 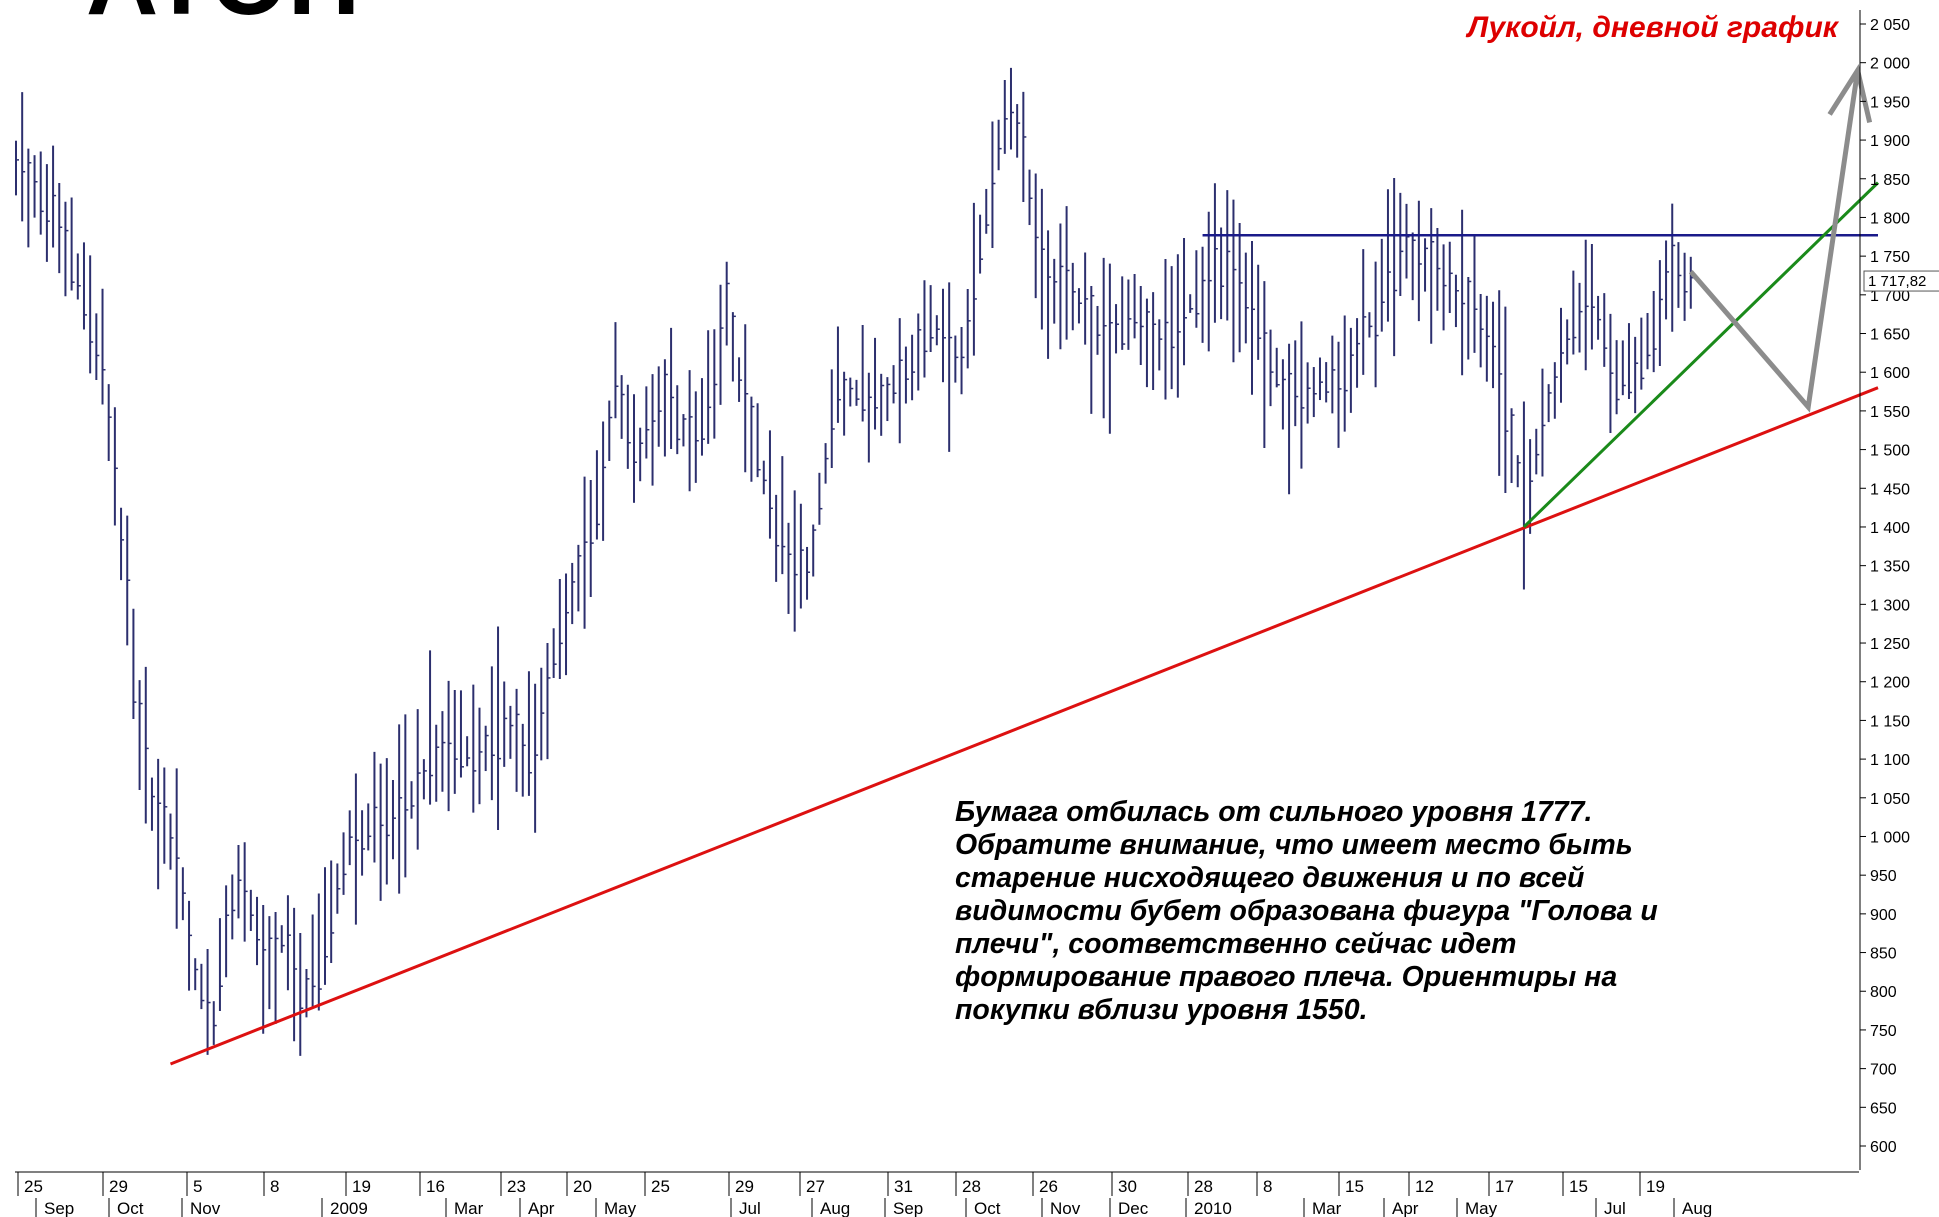 What do you see at coordinates (435, 1186) in the screenshot?
I see `x-day-label: 16` at bounding box center [435, 1186].